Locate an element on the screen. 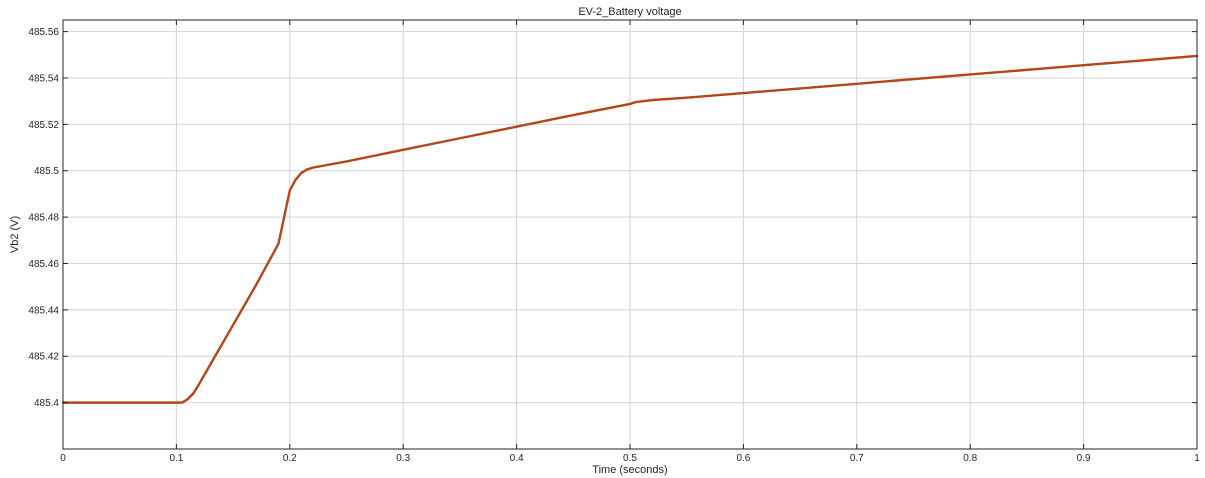  x-tick-label: 0.2 is located at coordinates (290, 458).